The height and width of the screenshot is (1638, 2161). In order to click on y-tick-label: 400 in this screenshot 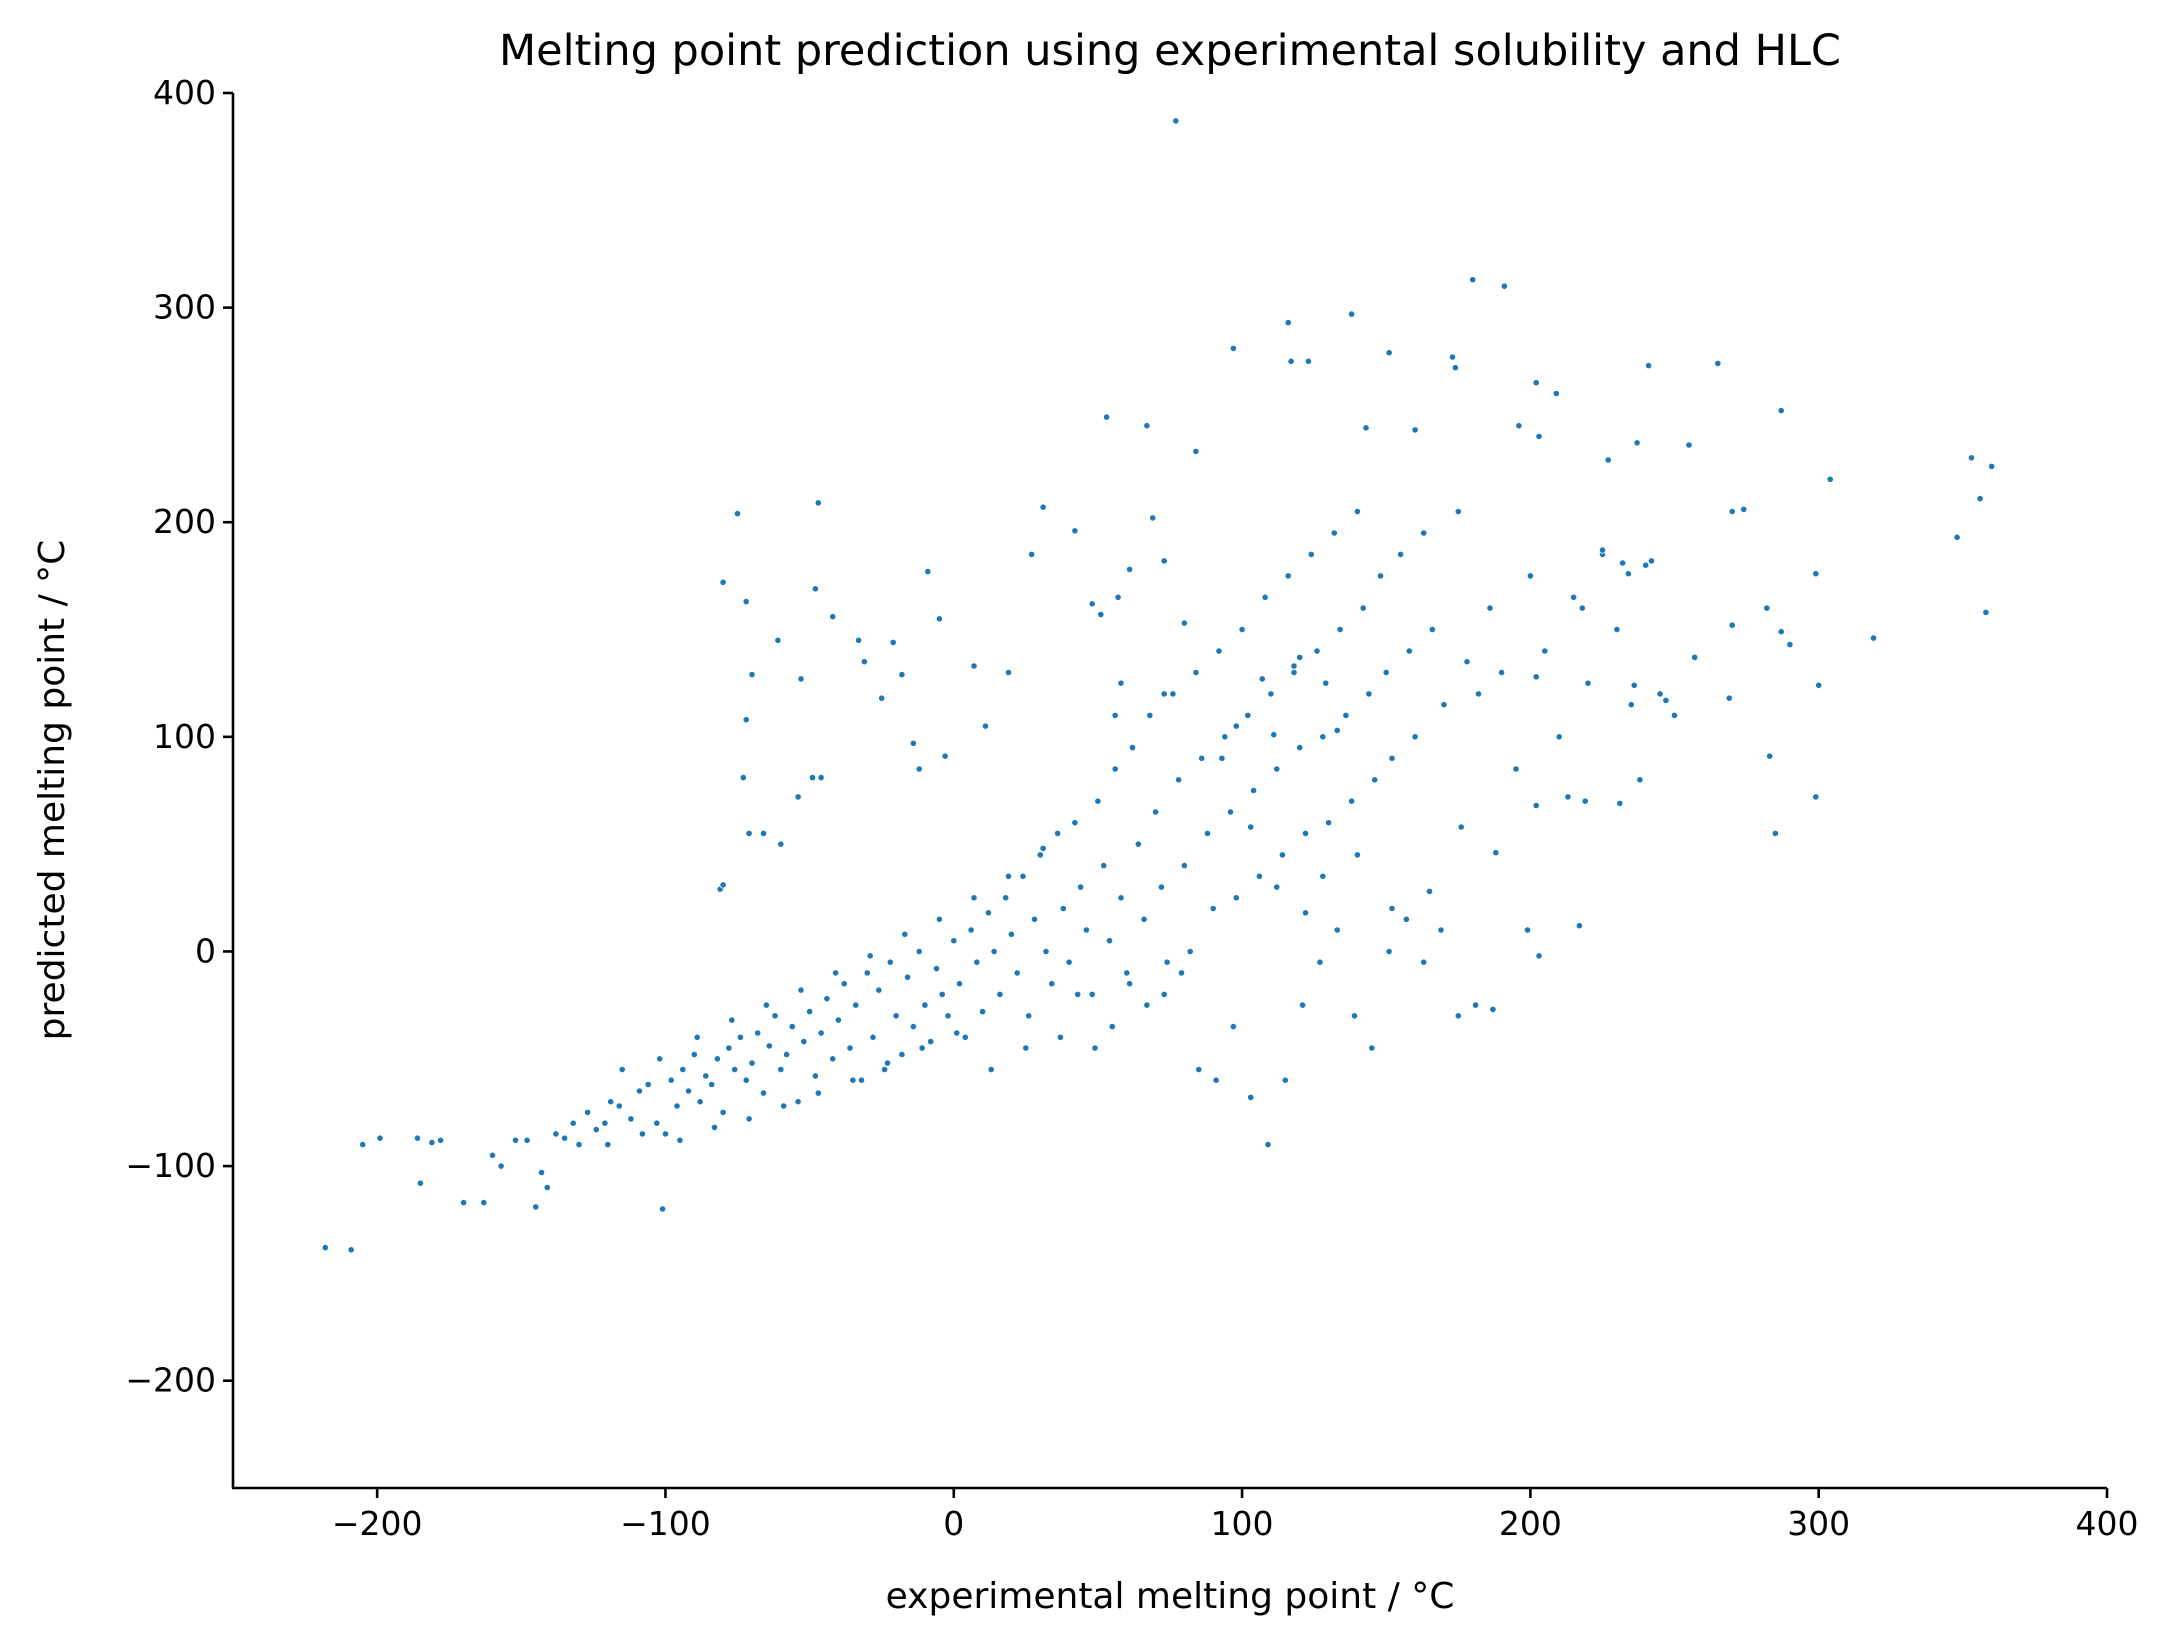, I will do `click(184, 92)`.